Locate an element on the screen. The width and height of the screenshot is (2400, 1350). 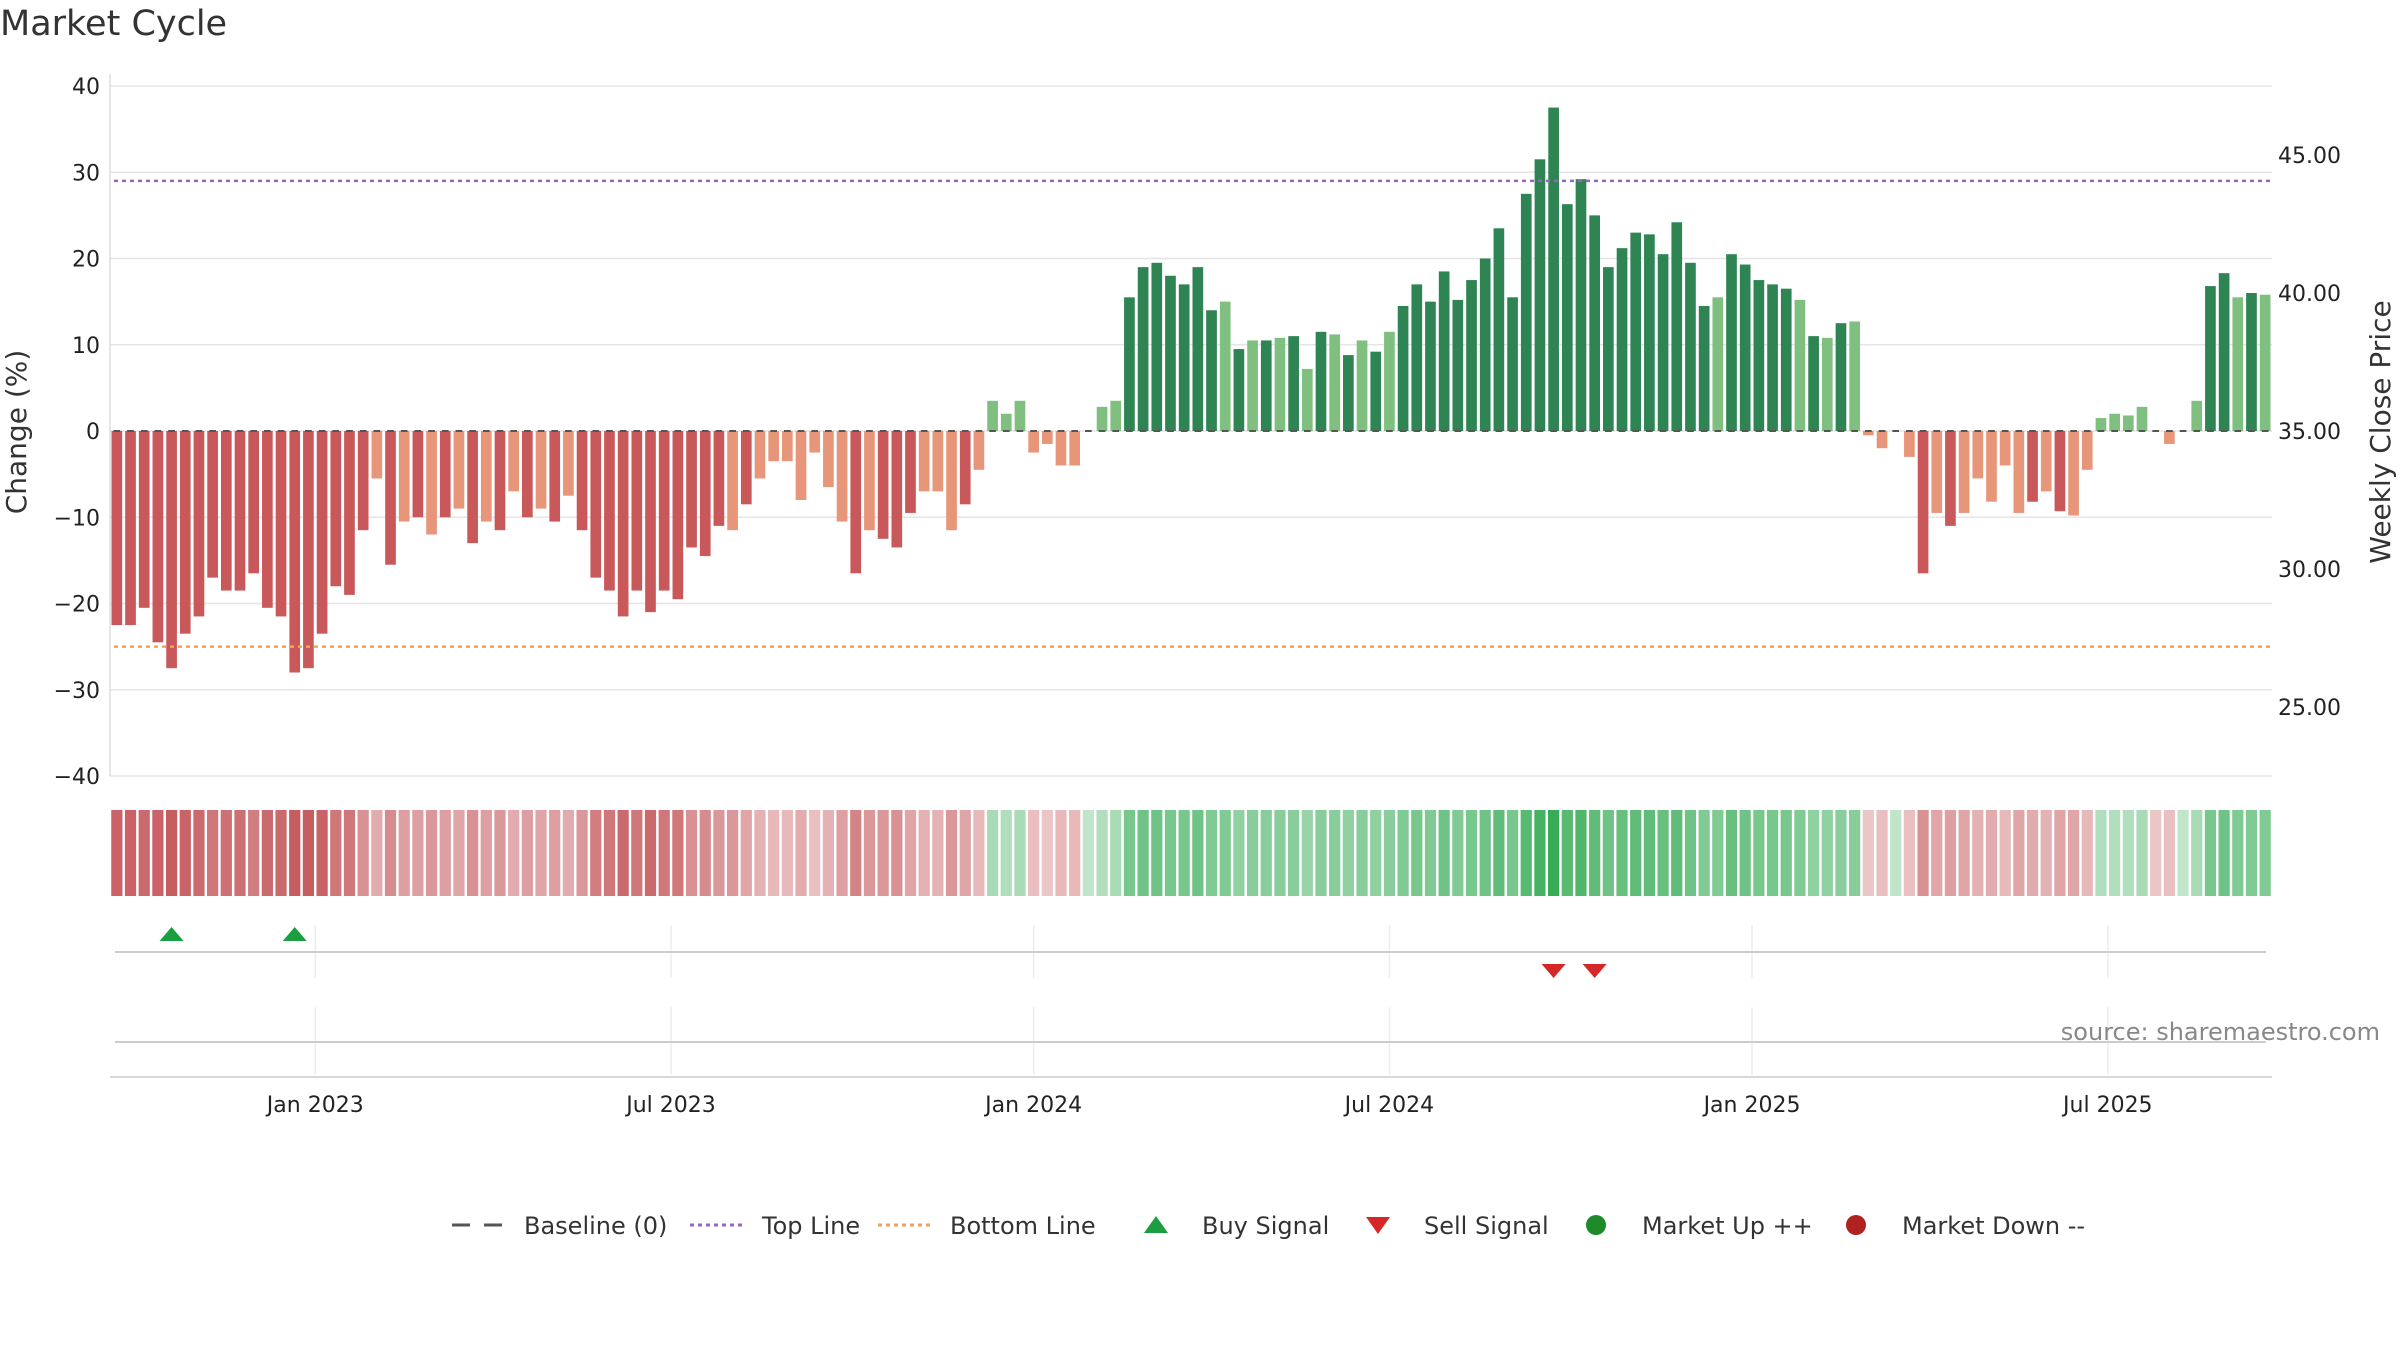
legend-label: Top Line is located at coordinates (810, 1226).